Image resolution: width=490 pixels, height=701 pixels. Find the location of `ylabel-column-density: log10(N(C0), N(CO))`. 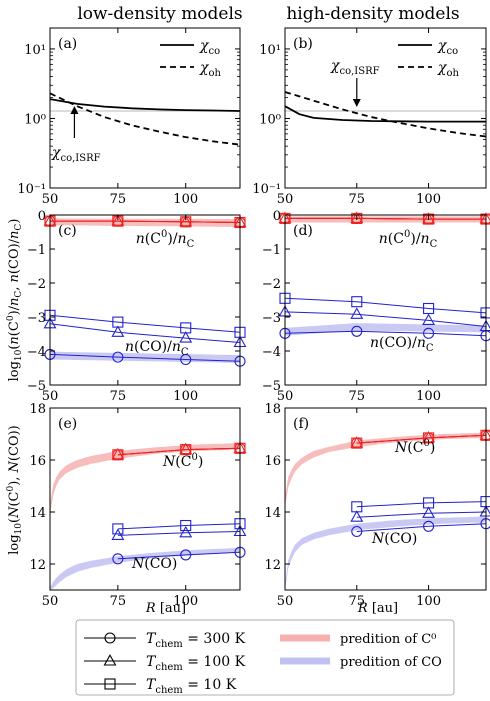

ylabel-column-density: log10(N(C0), N(CO)) is located at coordinates (15, 490).